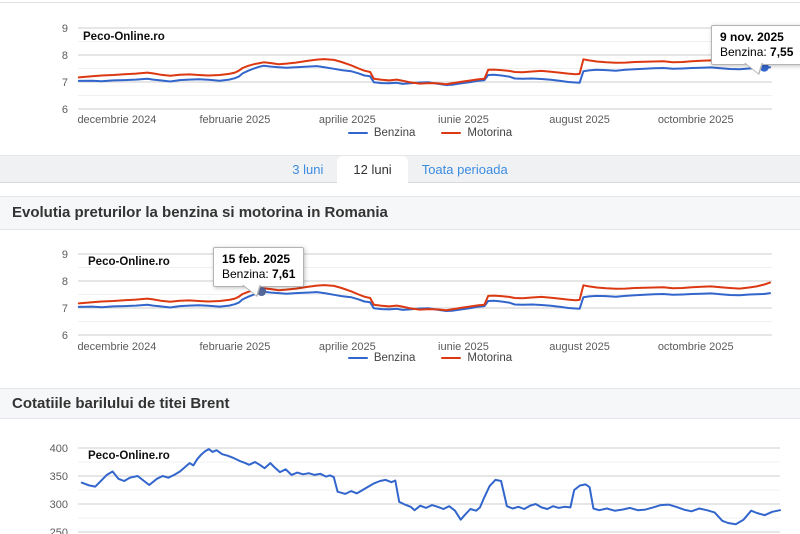 This screenshot has width=800, height=534. Describe the element at coordinates (59, 477) in the screenshot. I see `svg-text: 350` at that location.